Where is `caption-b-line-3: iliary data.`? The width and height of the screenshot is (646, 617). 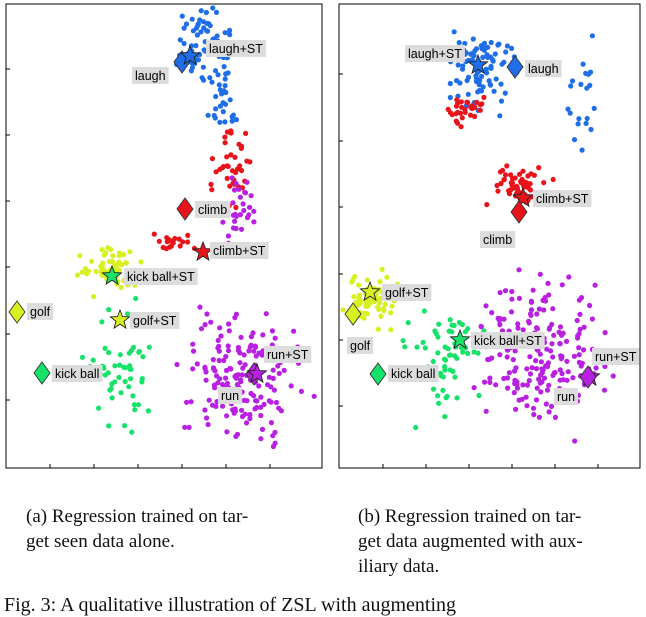 caption-b-line-3: iliary data. is located at coordinates (399, 566).